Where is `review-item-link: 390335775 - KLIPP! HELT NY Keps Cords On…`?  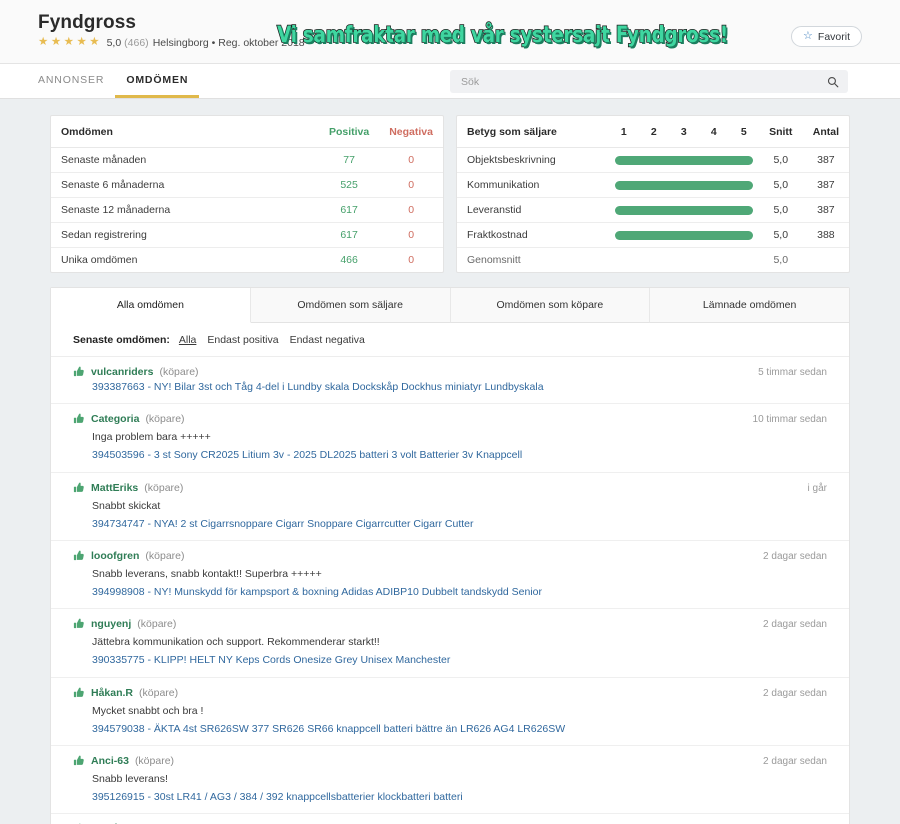
review-item-link: 390335775 - KLIPP! HELT NY Keps Cords On… is located at coordinates (271, 660).